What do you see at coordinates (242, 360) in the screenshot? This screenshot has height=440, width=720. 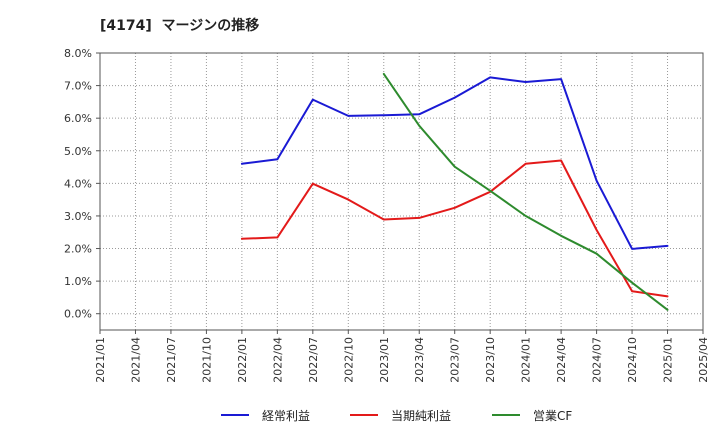 I see `x-tick-label: 2022/01` at bounding box center [242, 360].